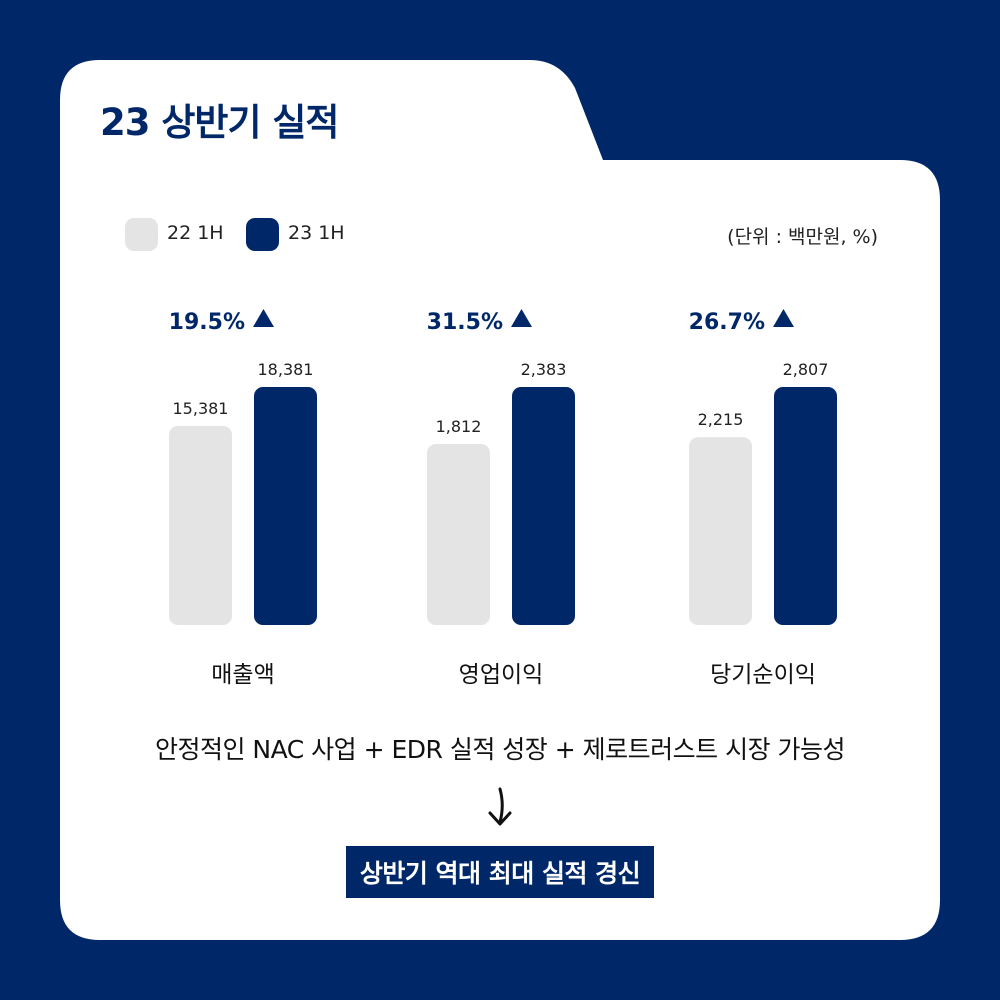 The width and height of the screenshot is (1000, 1000). I want to click on data-label-curr-2: 2,807, so click(806, 369).